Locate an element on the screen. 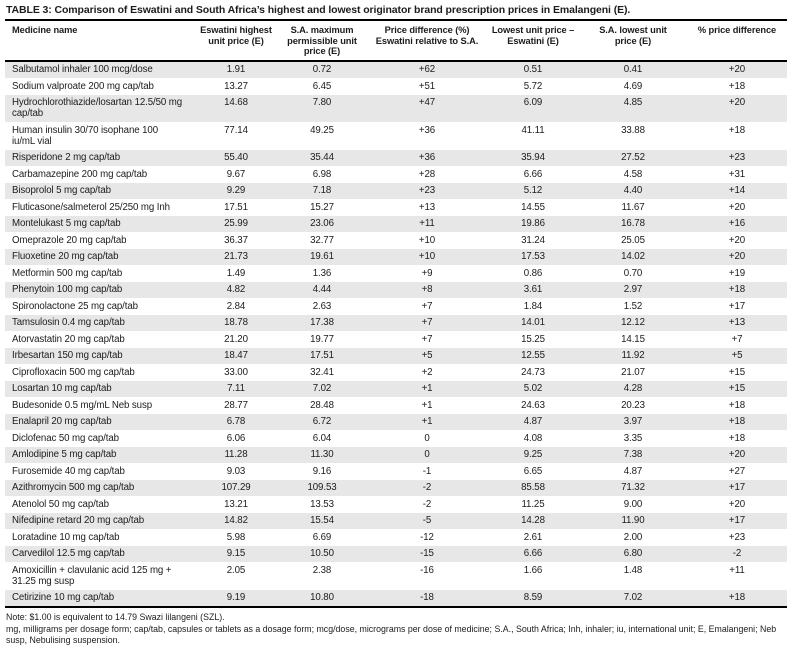 This screenshot has width=793, height=652. medicine-name-cell: Atorvastatin 20 mg cap/tab is located at coordinates (68, 339).